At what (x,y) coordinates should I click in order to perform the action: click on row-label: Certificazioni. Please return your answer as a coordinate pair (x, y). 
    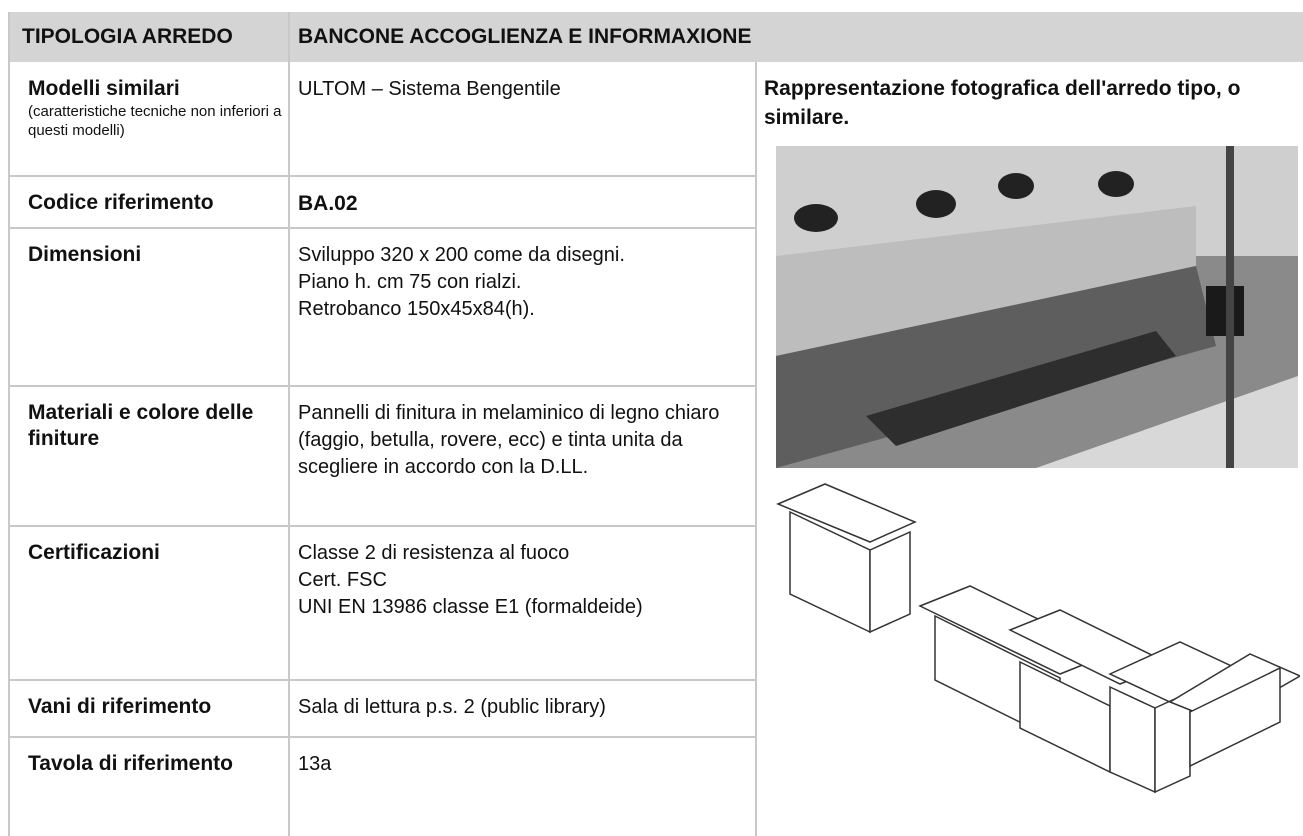
    Looking at the image, I should click on (148, 553).